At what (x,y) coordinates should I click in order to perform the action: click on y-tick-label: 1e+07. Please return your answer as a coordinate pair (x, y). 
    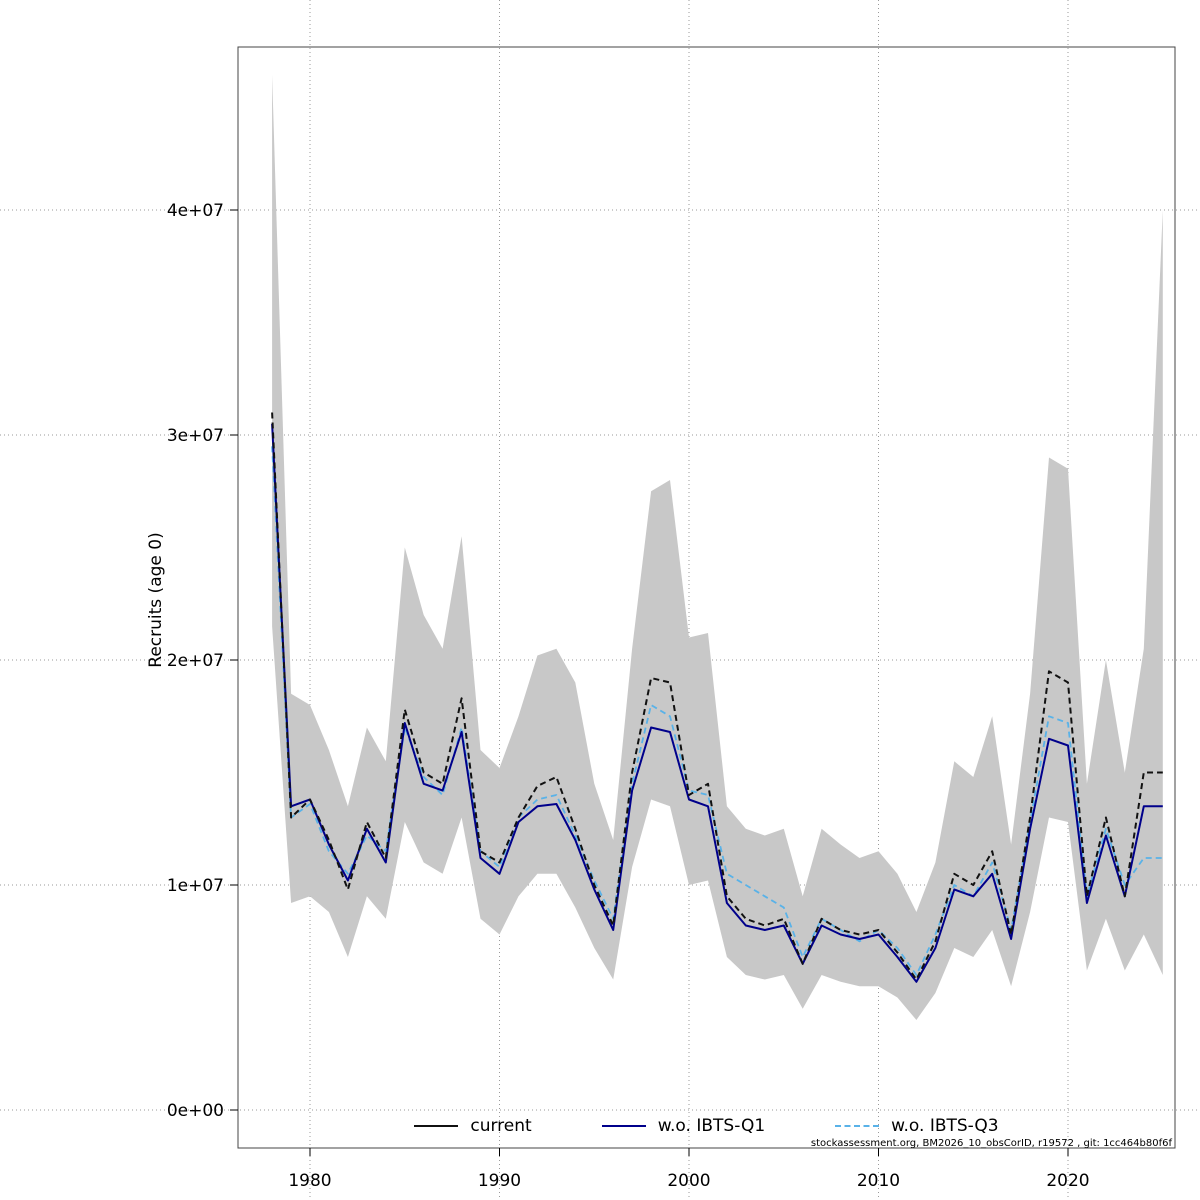
    Looking at the image, I should click on (195, 886).